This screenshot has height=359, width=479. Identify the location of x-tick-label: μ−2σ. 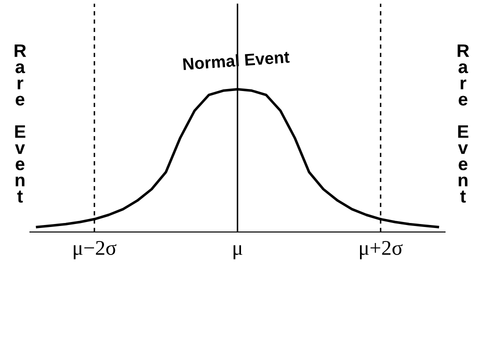
(95, 250).